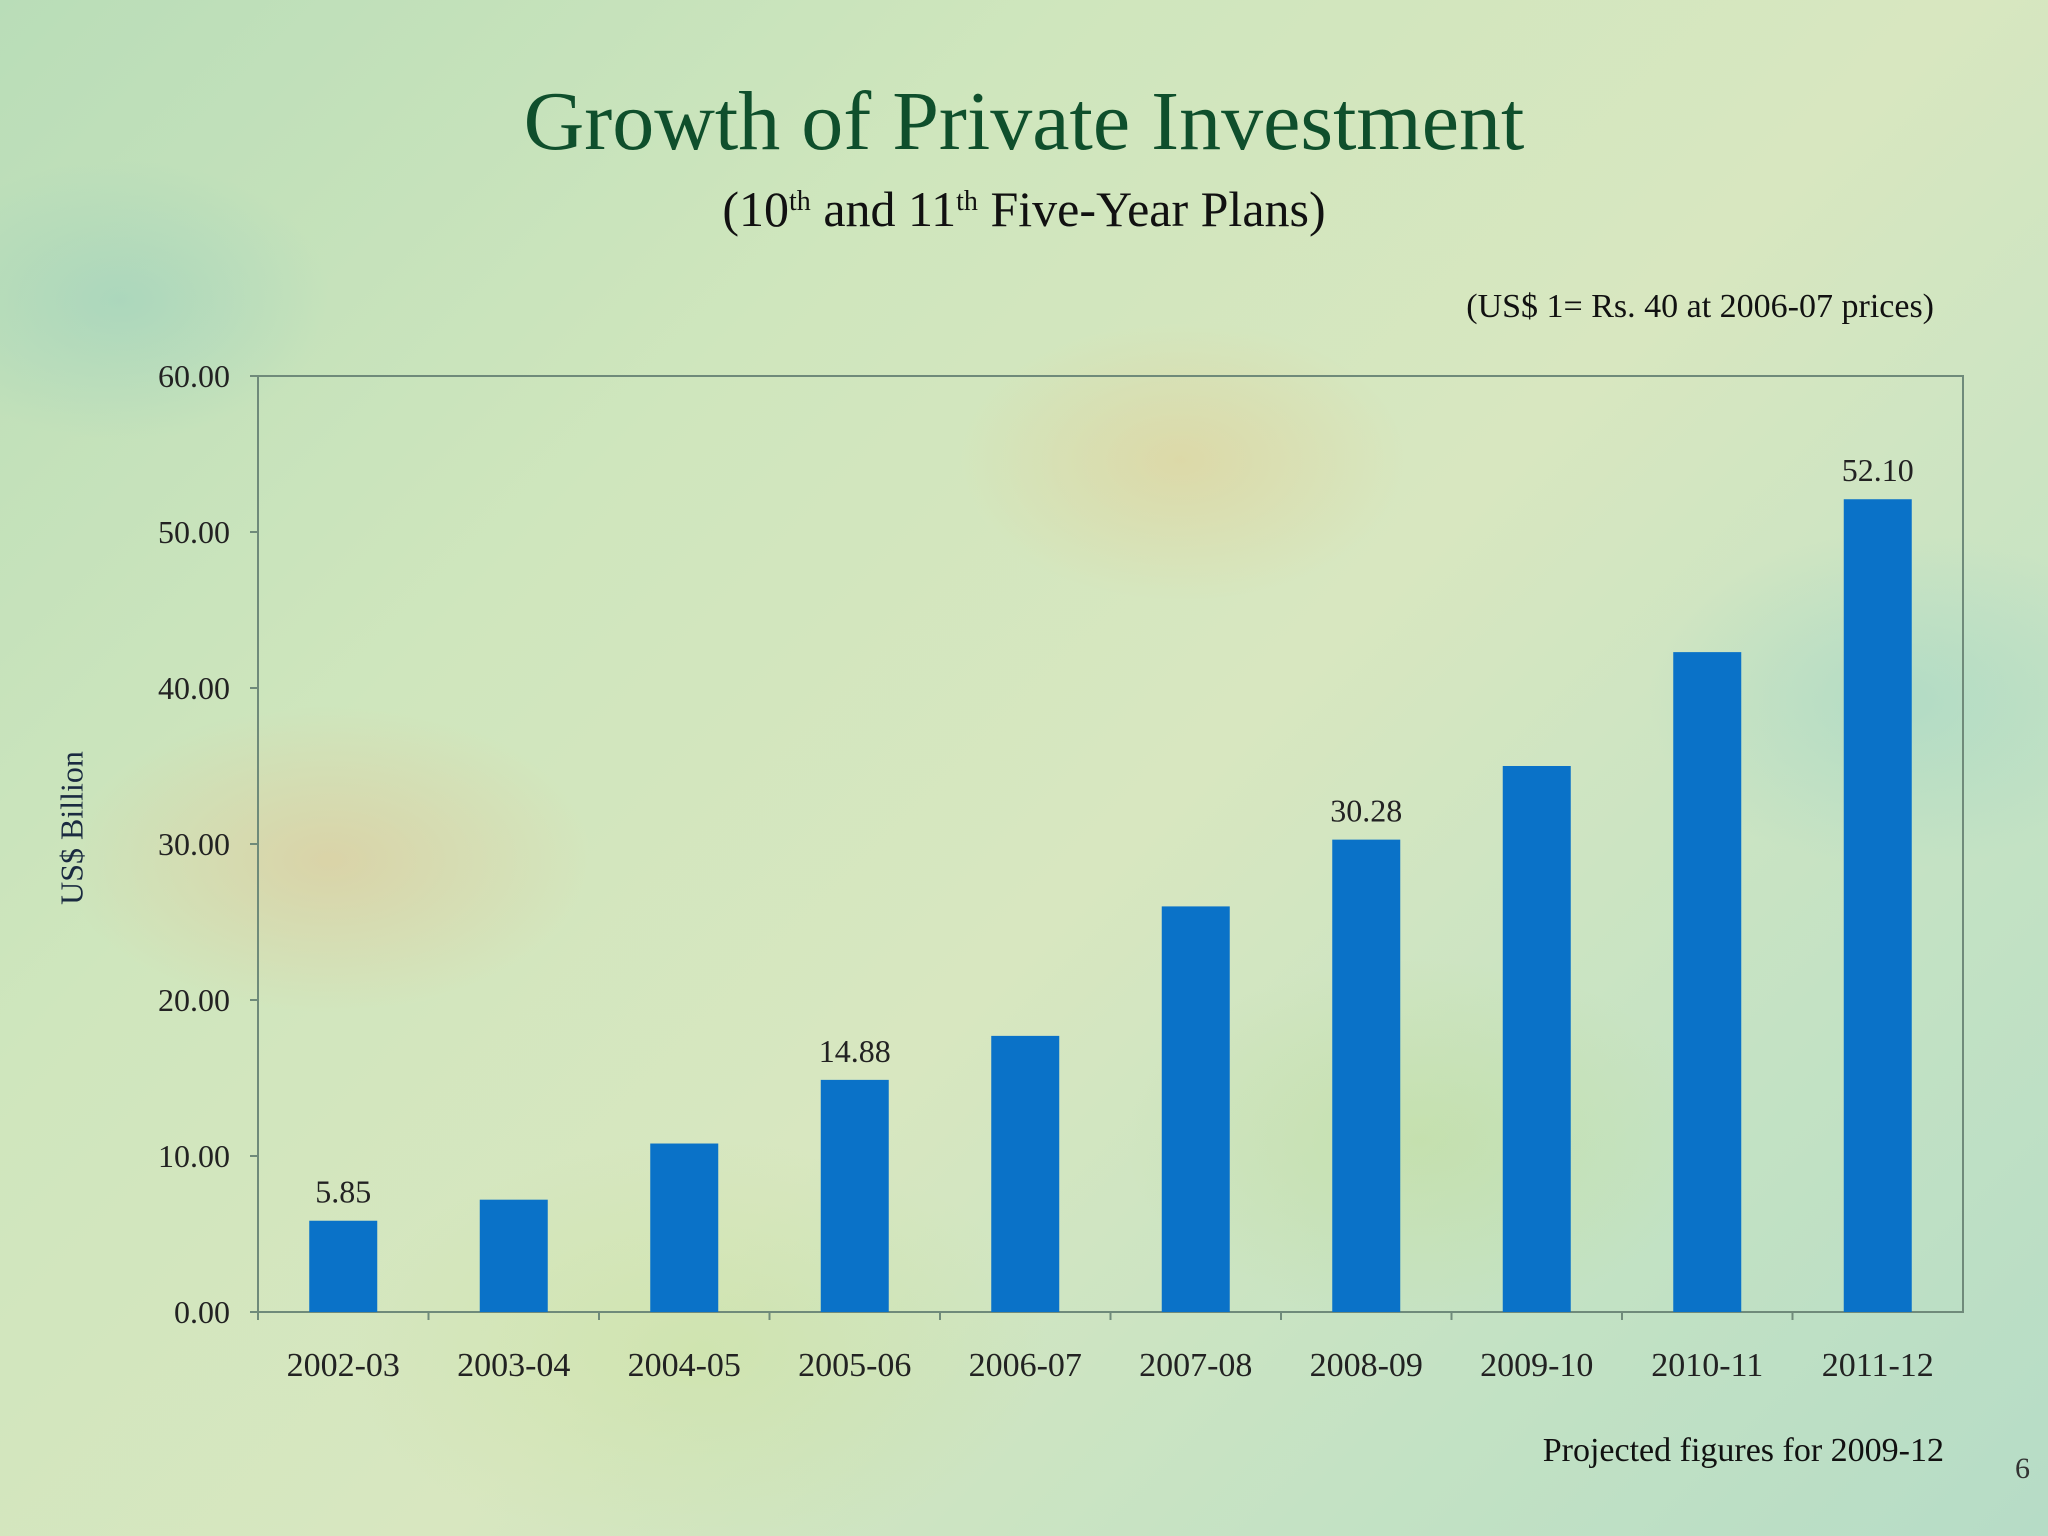 This screenshot has height=1536, width=2048. Describe the element at coordinates (343, 1365) in the screenshot. I see `x-tick-label: 2002-03` at that location.